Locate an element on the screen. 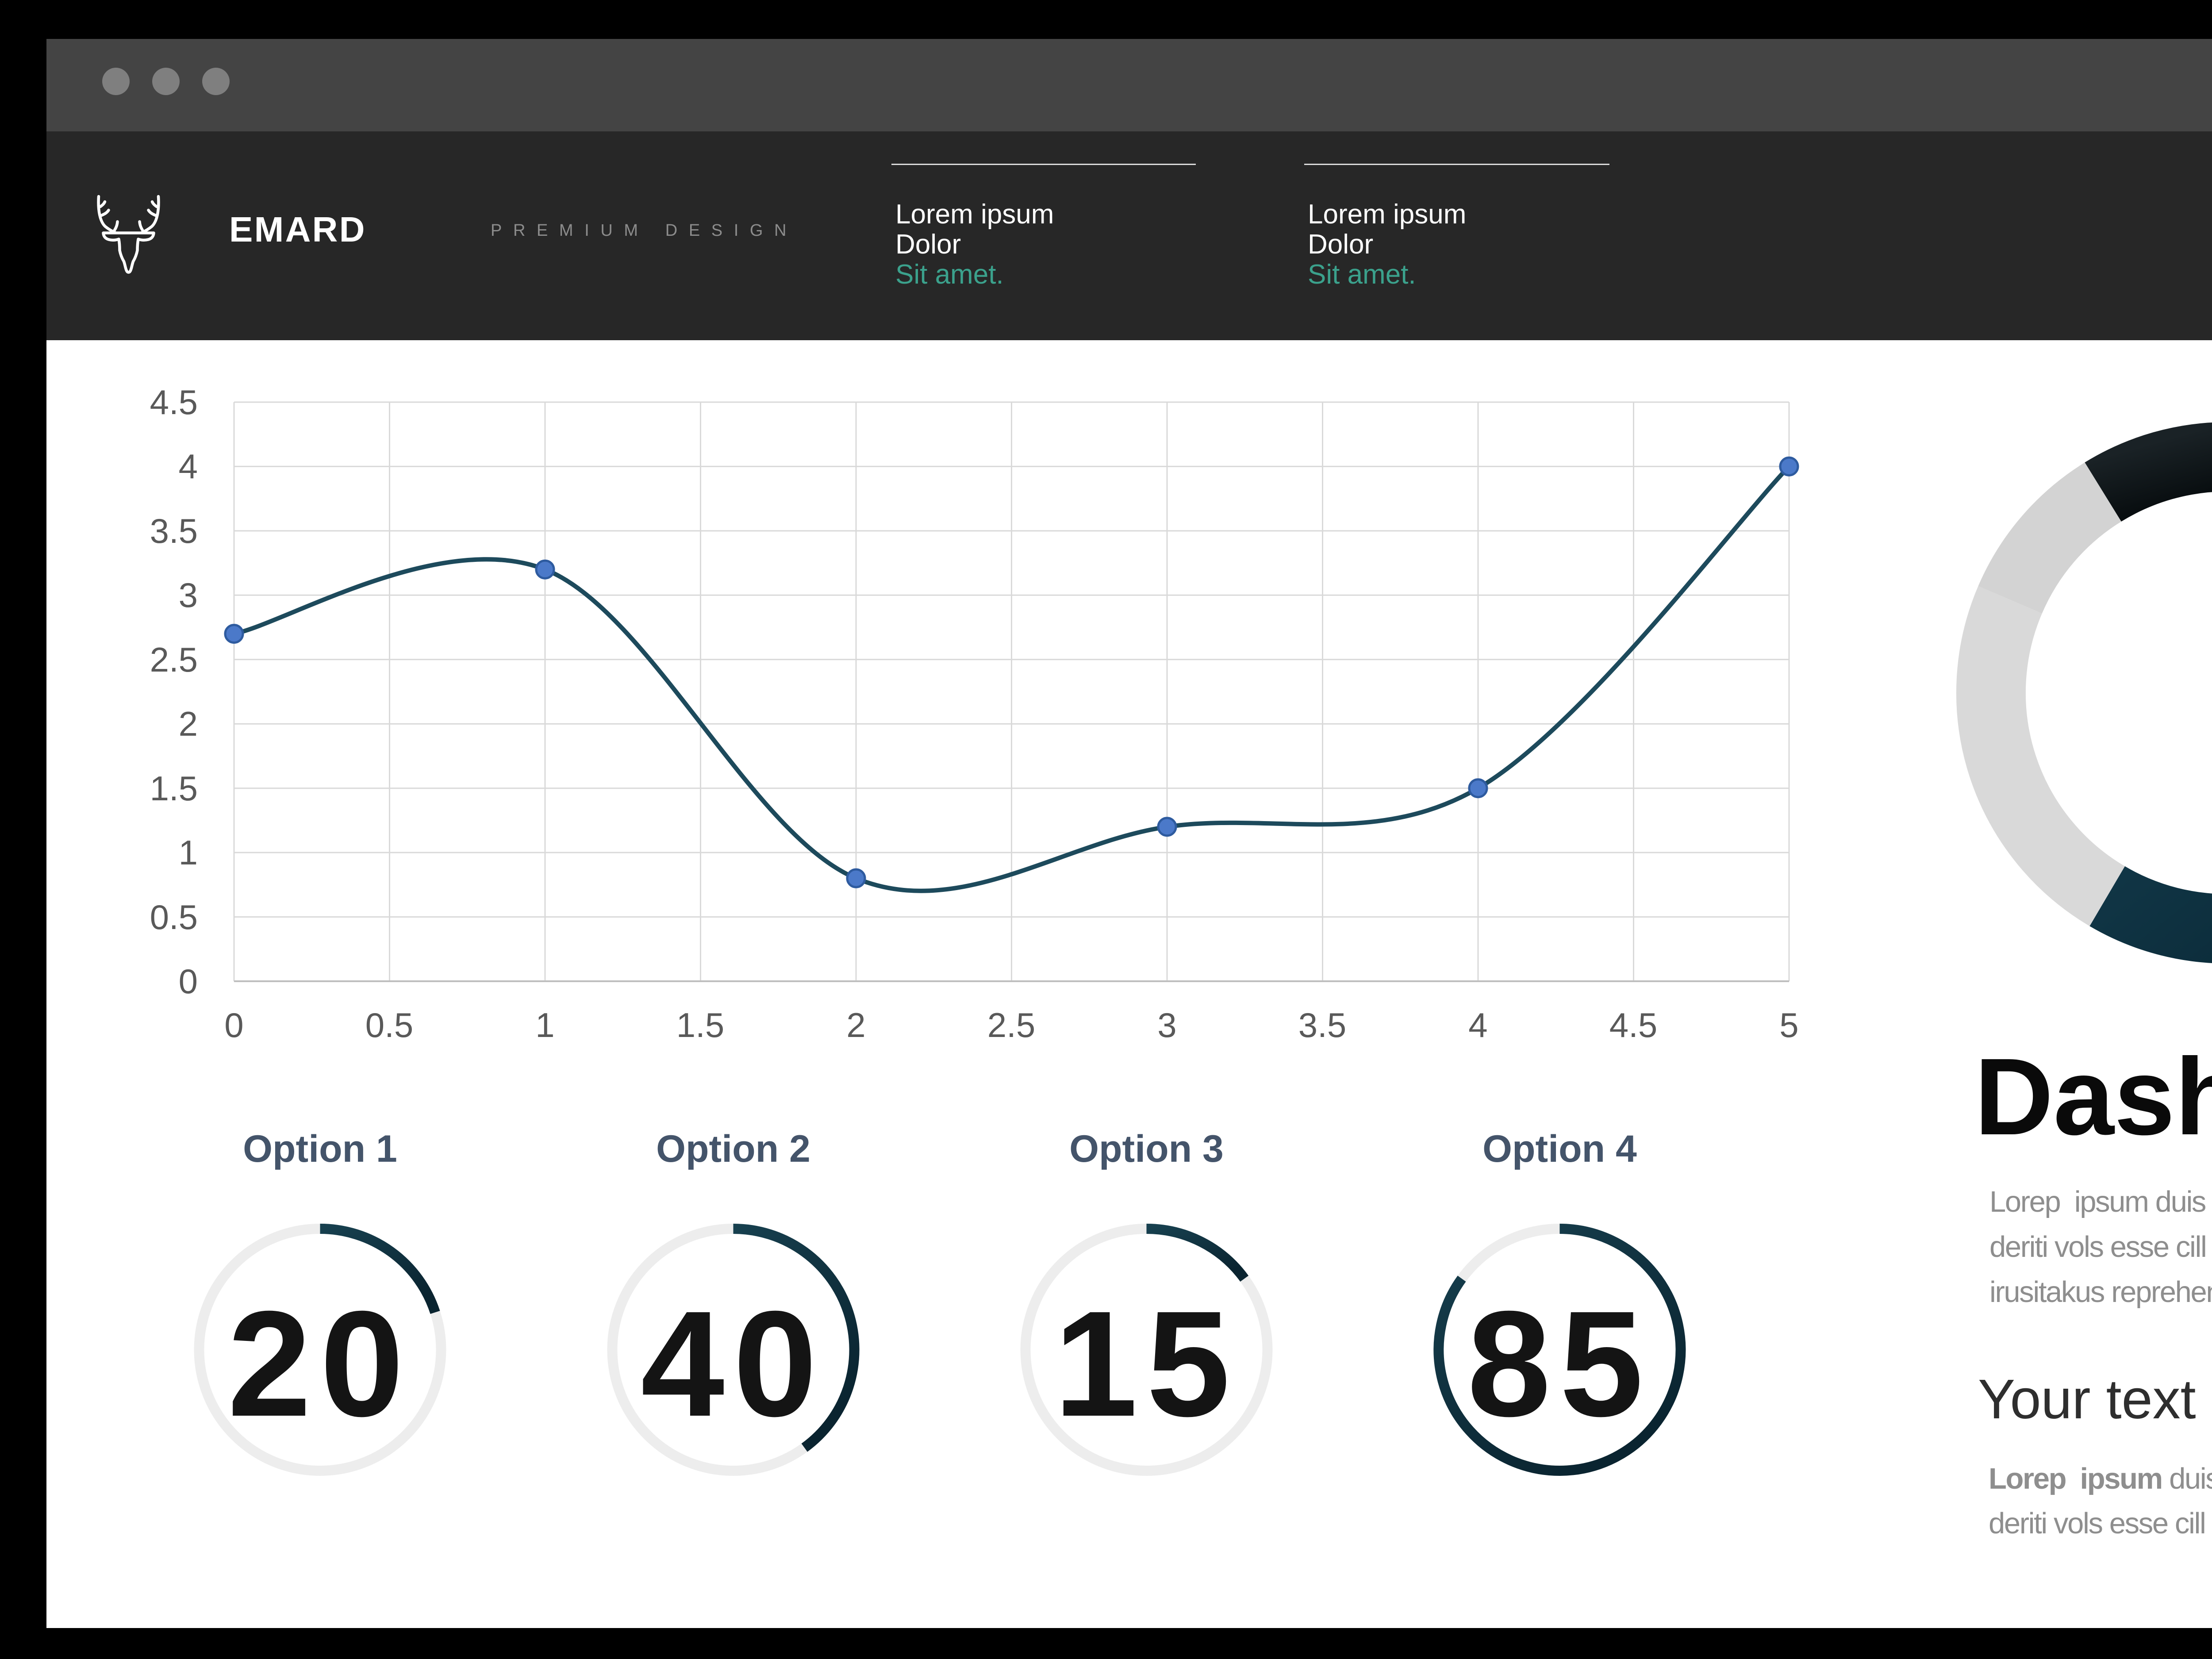  svg-text: Option 4 is located at coordinates (1560, 1149).